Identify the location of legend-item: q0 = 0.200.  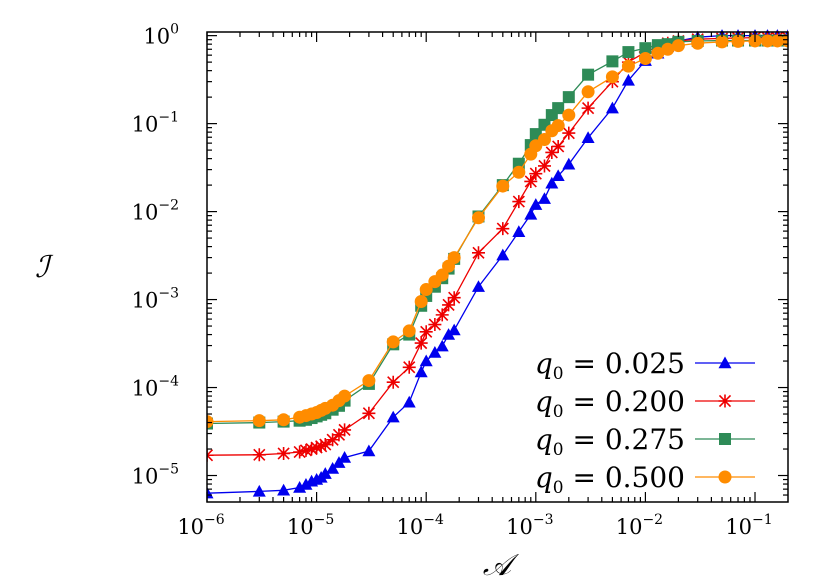
(645, 403).